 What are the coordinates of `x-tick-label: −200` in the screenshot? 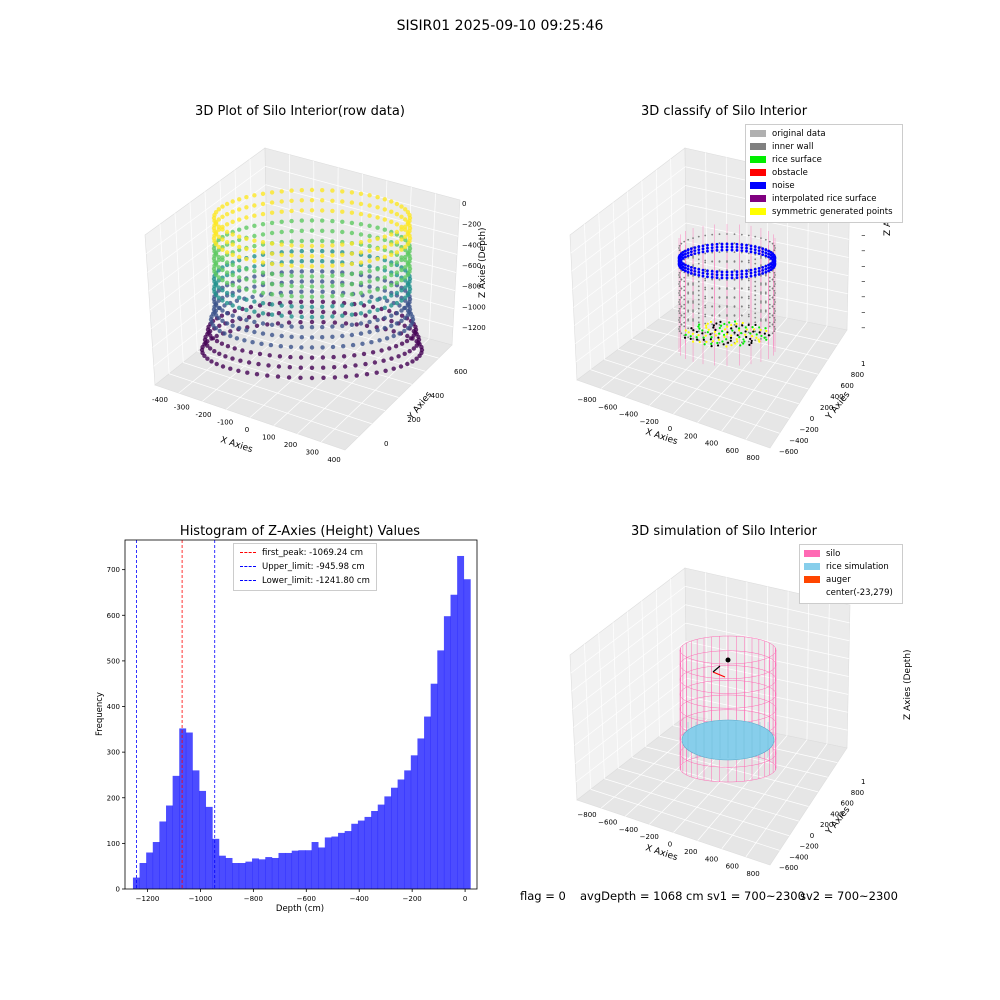 It's located at (412, 899).